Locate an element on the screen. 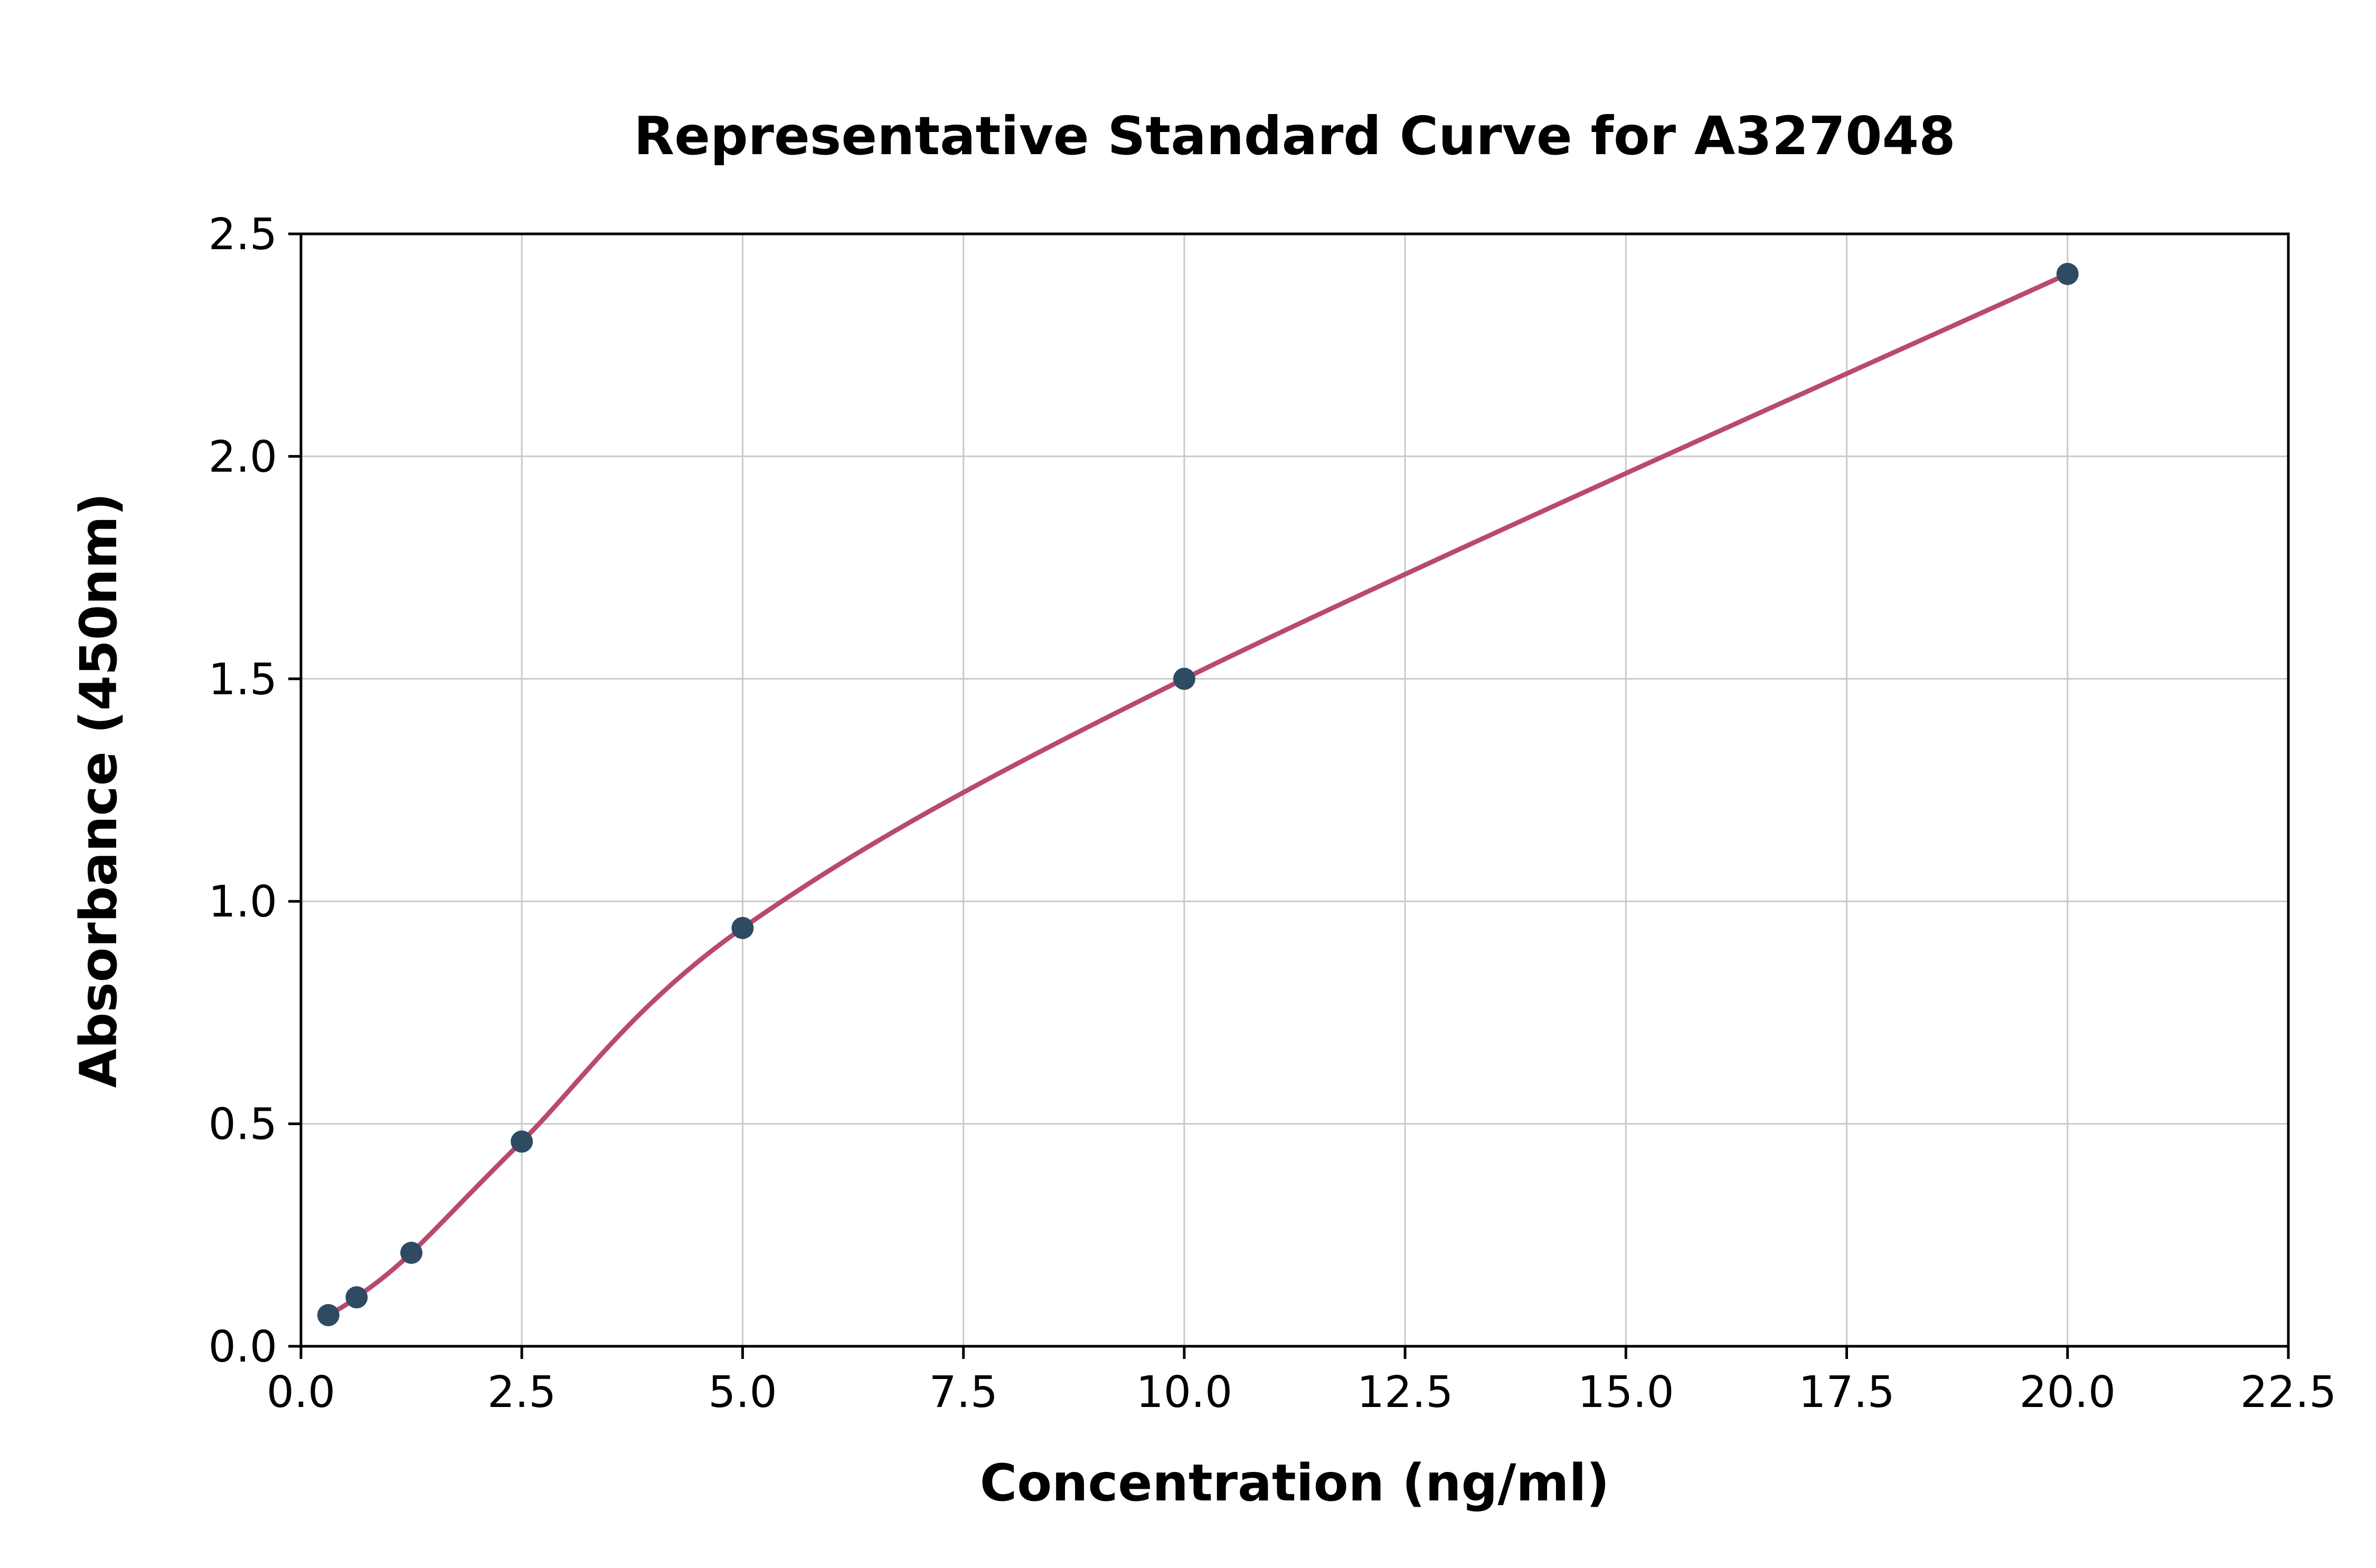 The image size is (2376, 1568). x-tick-label: 5.0 is located at coordinates (742, 1392).